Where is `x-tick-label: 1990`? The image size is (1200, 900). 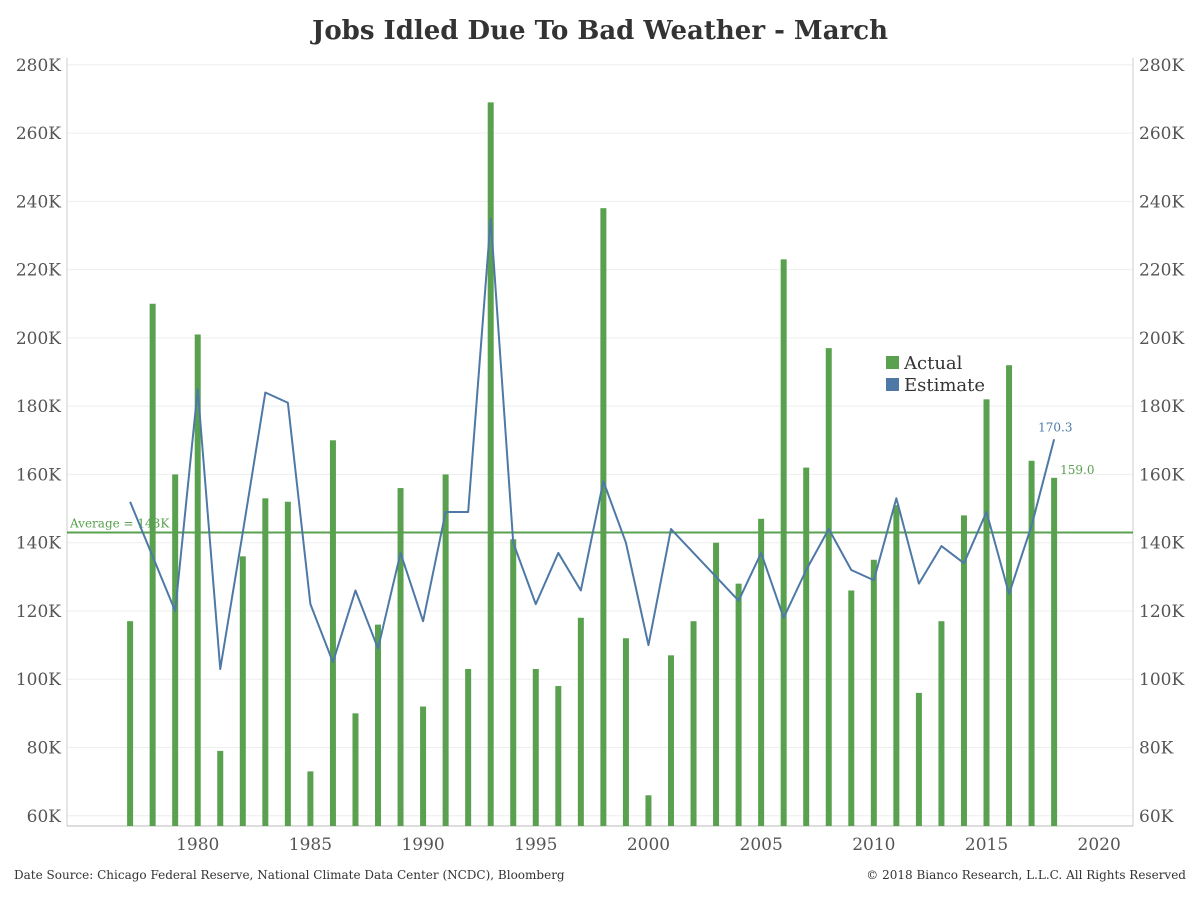
x-tick-label: 1990 is located at coordinates (422, 845).